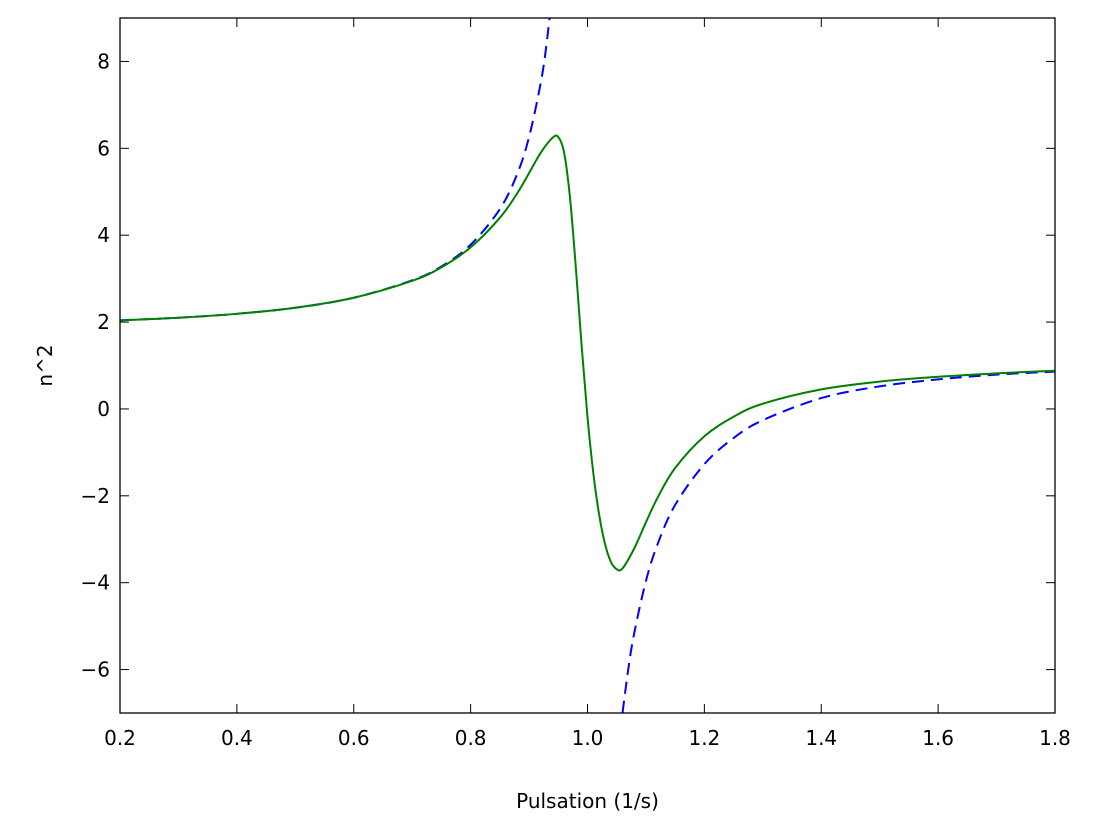 Image resolution: width=1102 pixels, height=819 pixels. What do you see at coordinates (95, 496) in the screenshot?
I see `y-tick-label: −2` at bounding box center [95, 496].